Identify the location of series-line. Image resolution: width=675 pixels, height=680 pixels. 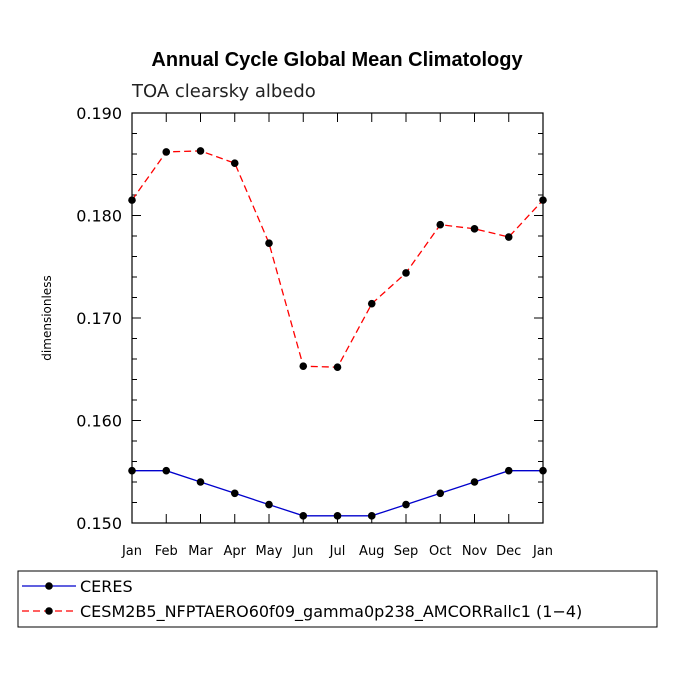
(337, 493).